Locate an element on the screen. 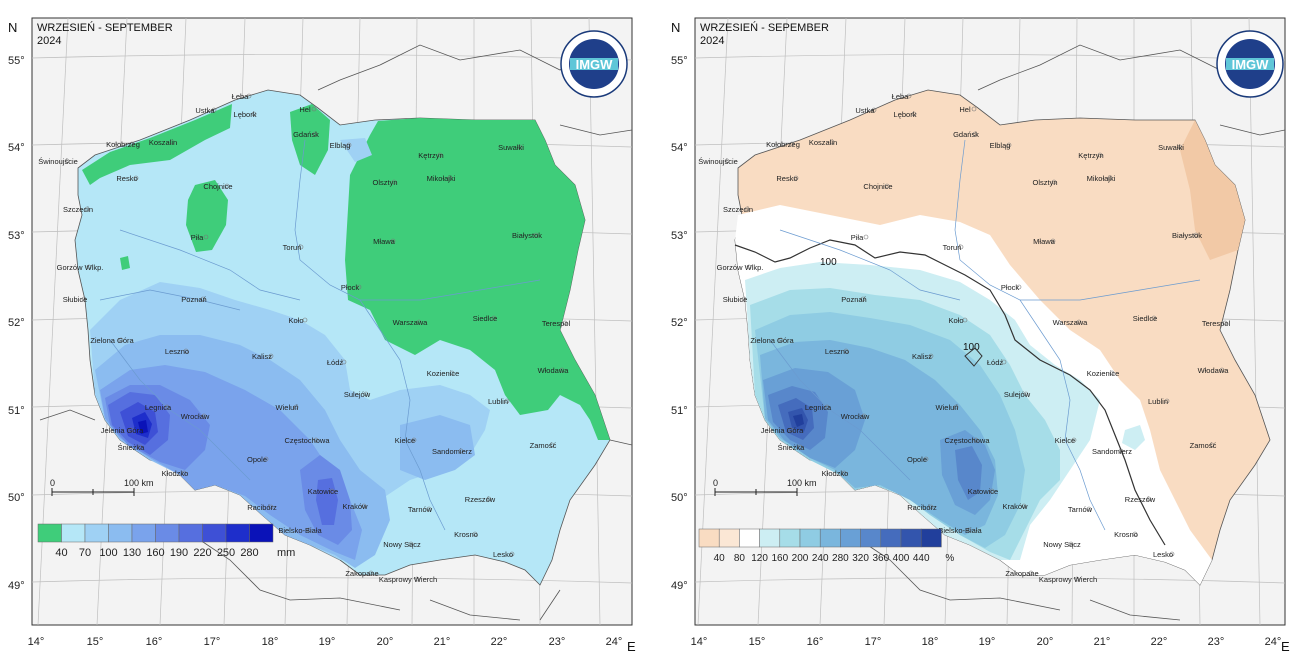 This screenshot has width=1310, height=666. logo-text: IMGW is located at coordinates (1251, 64).